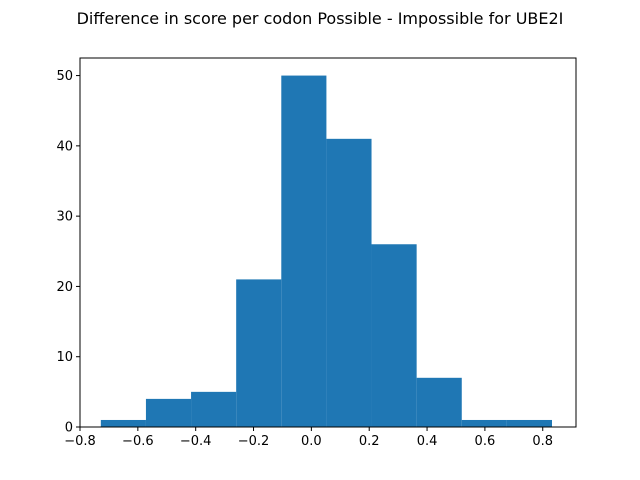  What do you see at coordinates (69, 428) in the screenshot?
I see `y-tick-label: 0` at bounding box center [69, 428].